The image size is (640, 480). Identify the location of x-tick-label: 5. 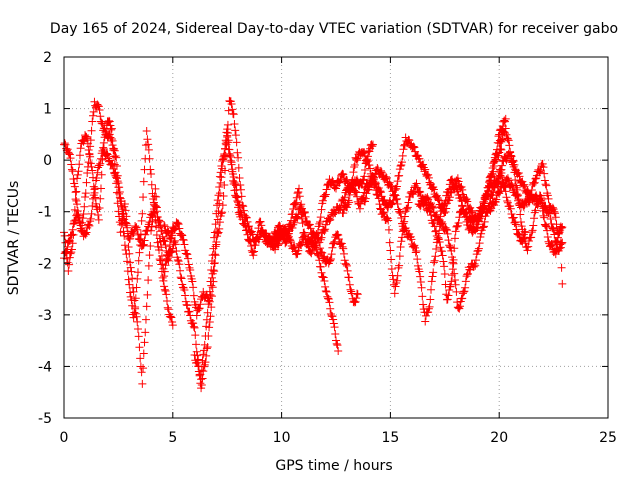
(172, 438).